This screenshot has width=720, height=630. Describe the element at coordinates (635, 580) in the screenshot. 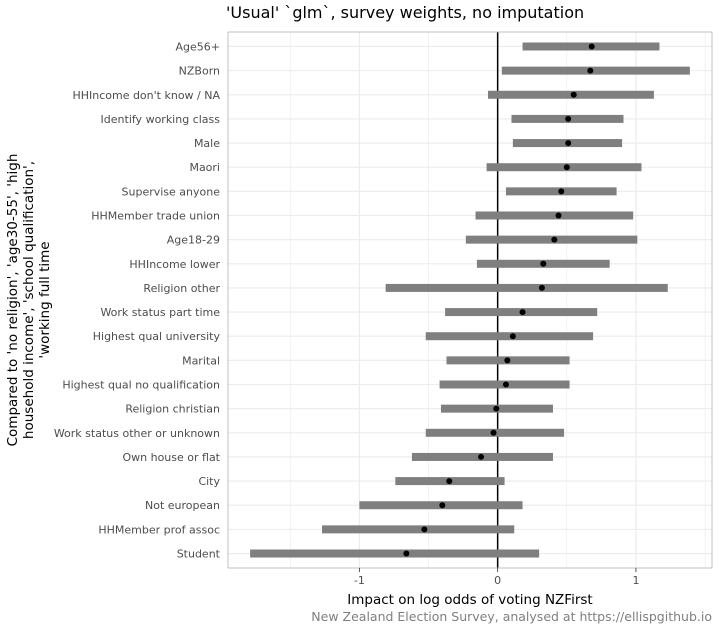

I see `x-tick-label: 1` at that location.